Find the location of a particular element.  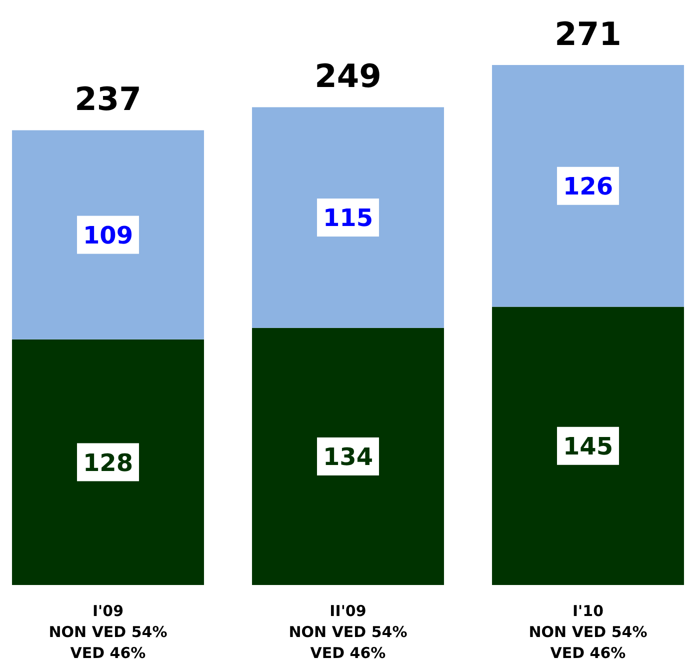

data-label: 145 is located at coordinates (588, 446).